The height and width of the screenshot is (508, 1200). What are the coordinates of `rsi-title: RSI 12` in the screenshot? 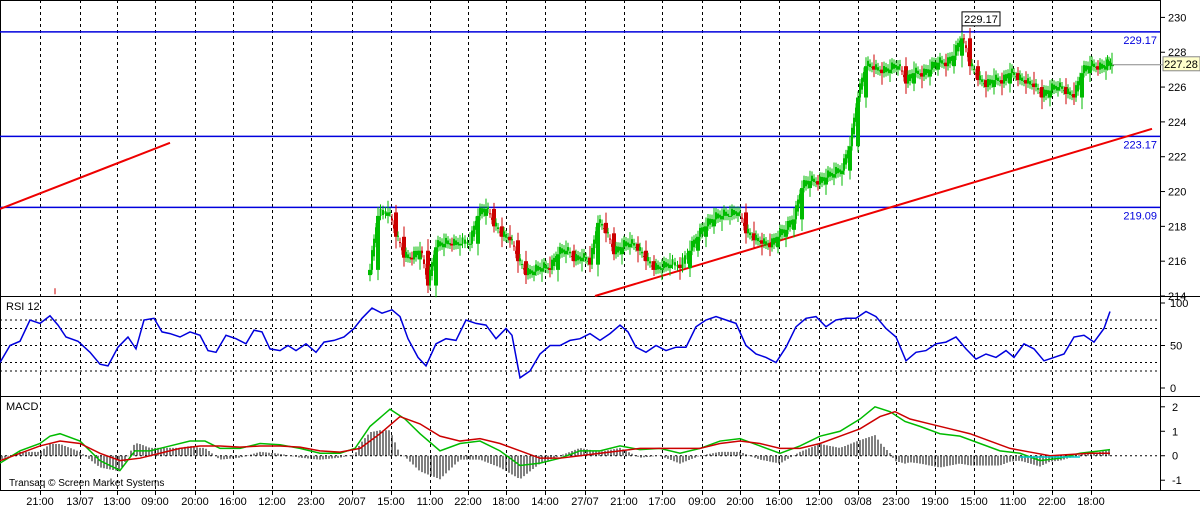 It's located at (23, 307).